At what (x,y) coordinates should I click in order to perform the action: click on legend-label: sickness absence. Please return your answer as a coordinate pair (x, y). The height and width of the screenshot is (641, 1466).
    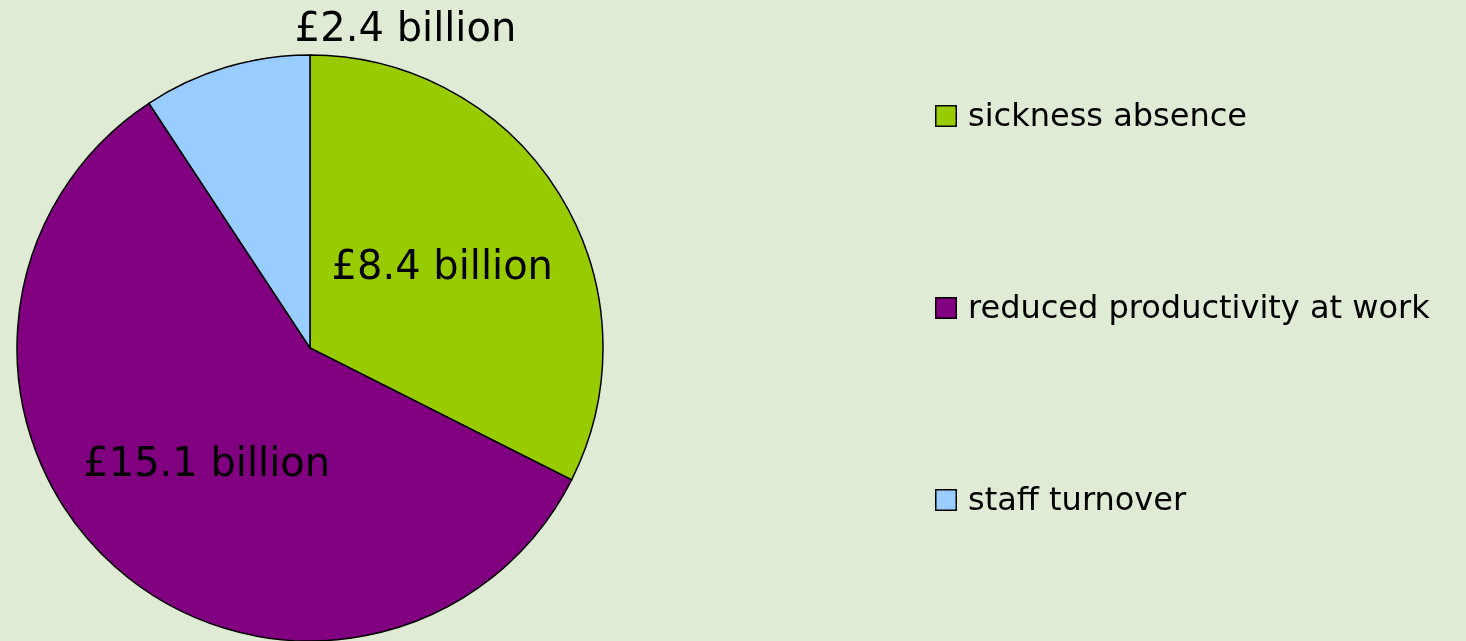
    Looking at the image, I should click on (1108, 115).